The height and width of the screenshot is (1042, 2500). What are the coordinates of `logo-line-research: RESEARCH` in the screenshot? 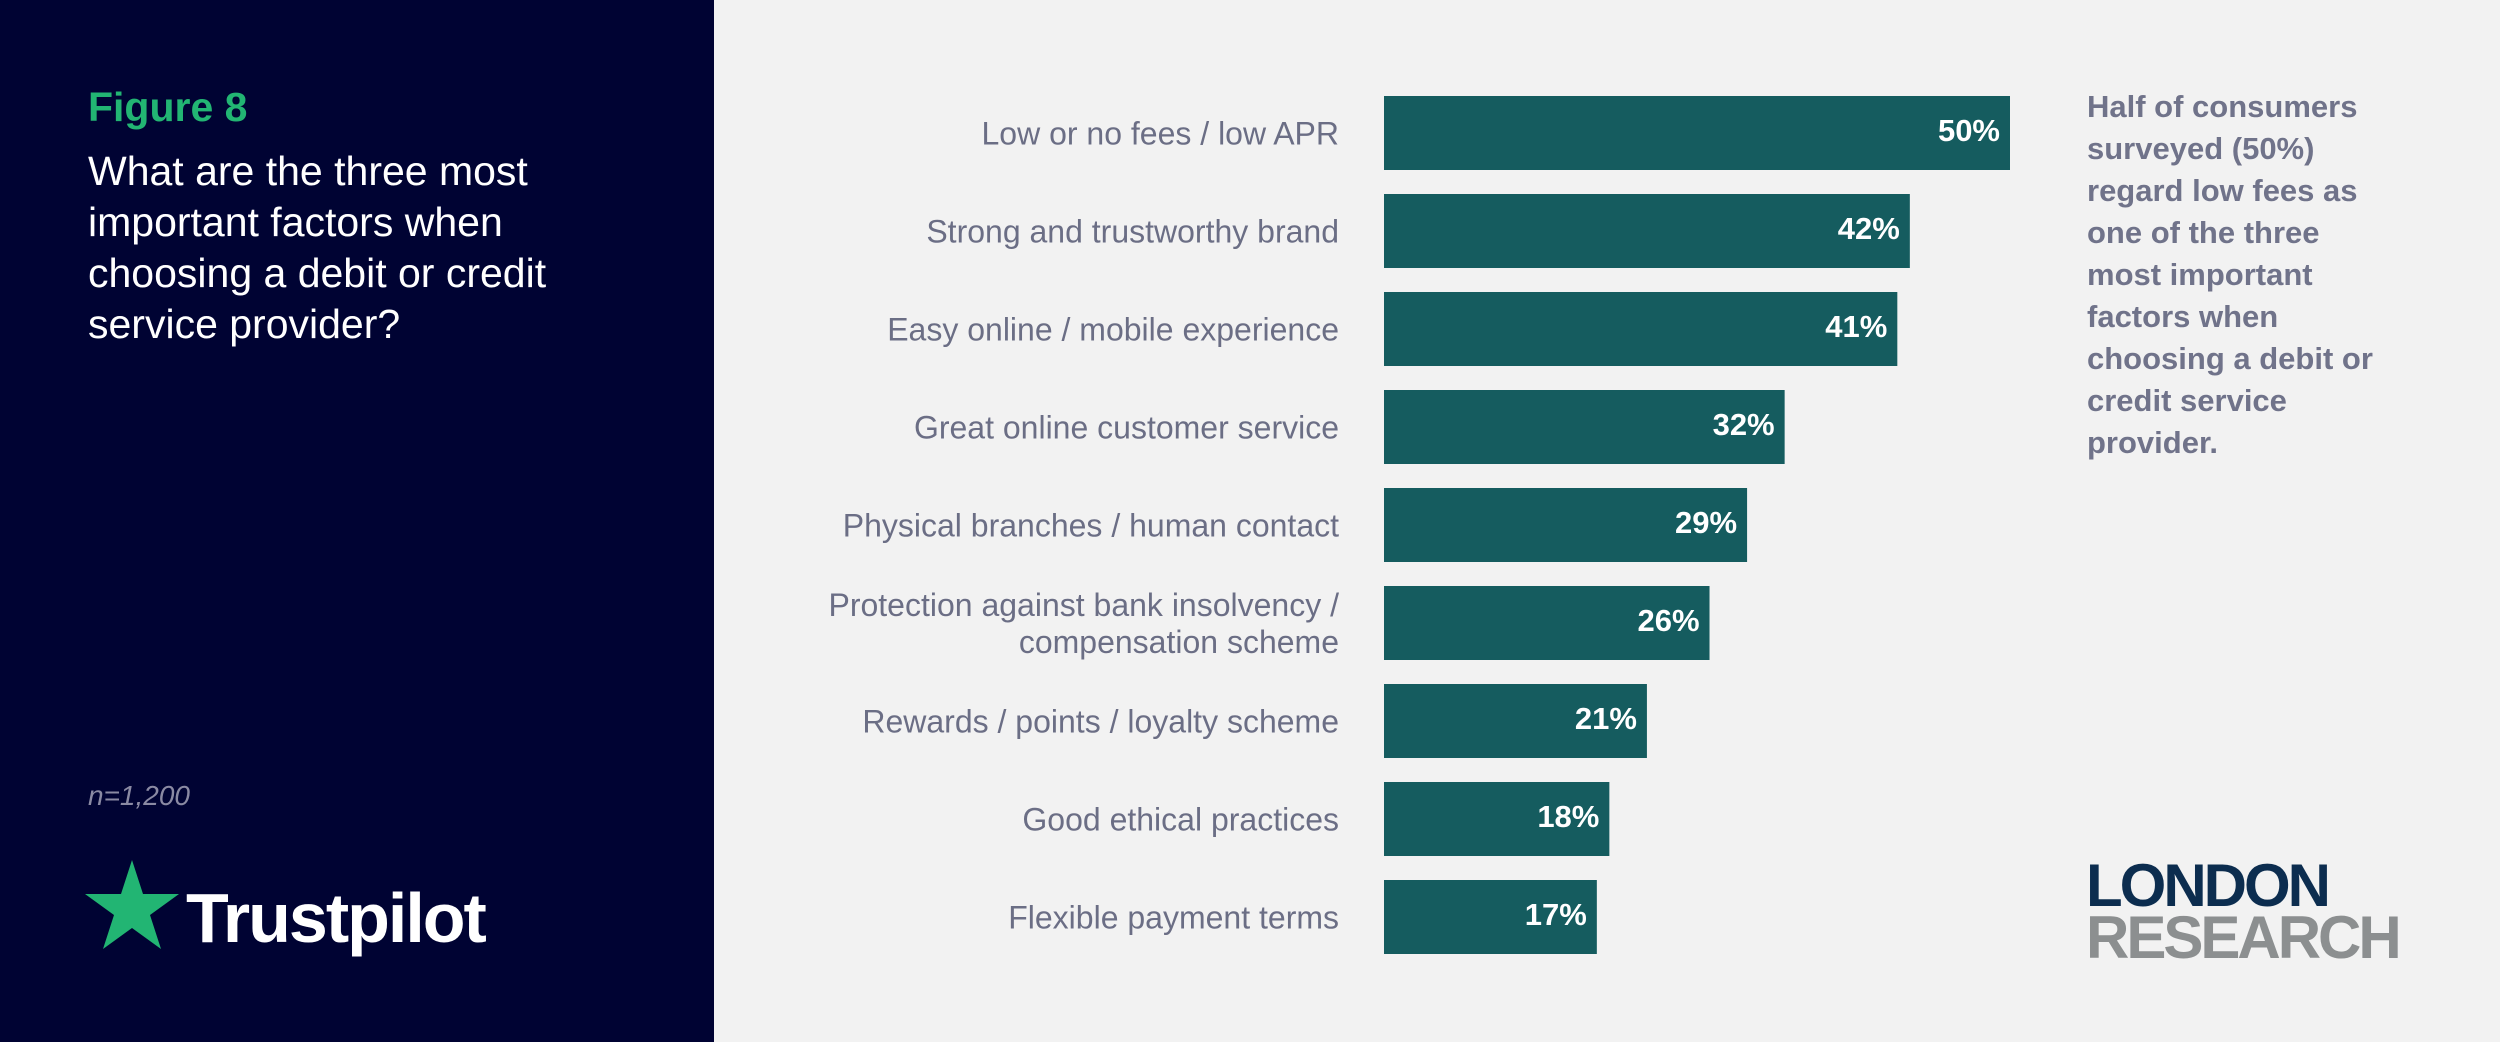 It's located at (2244, 937).